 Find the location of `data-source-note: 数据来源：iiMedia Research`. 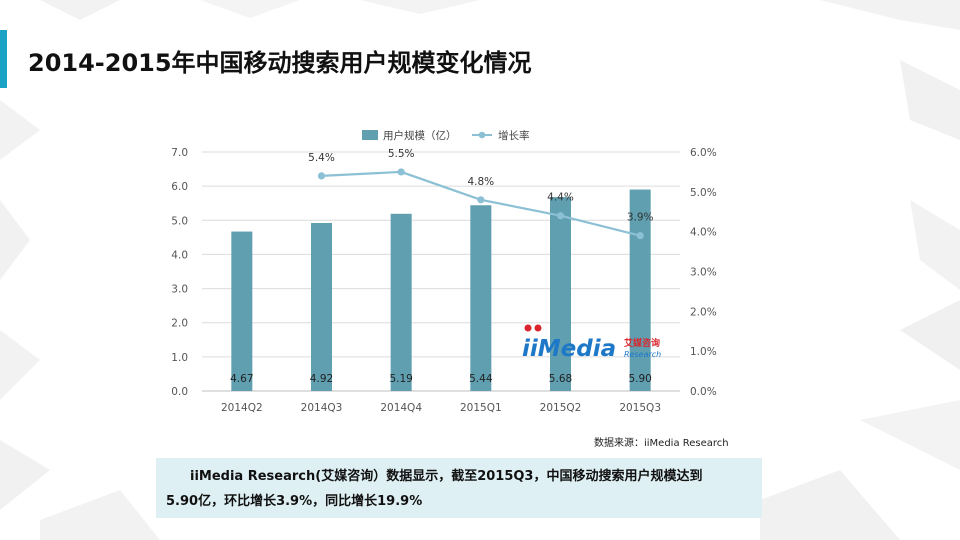

data-source-note: 数据来源：iiMedia Research is located at coordinates (661, 443).